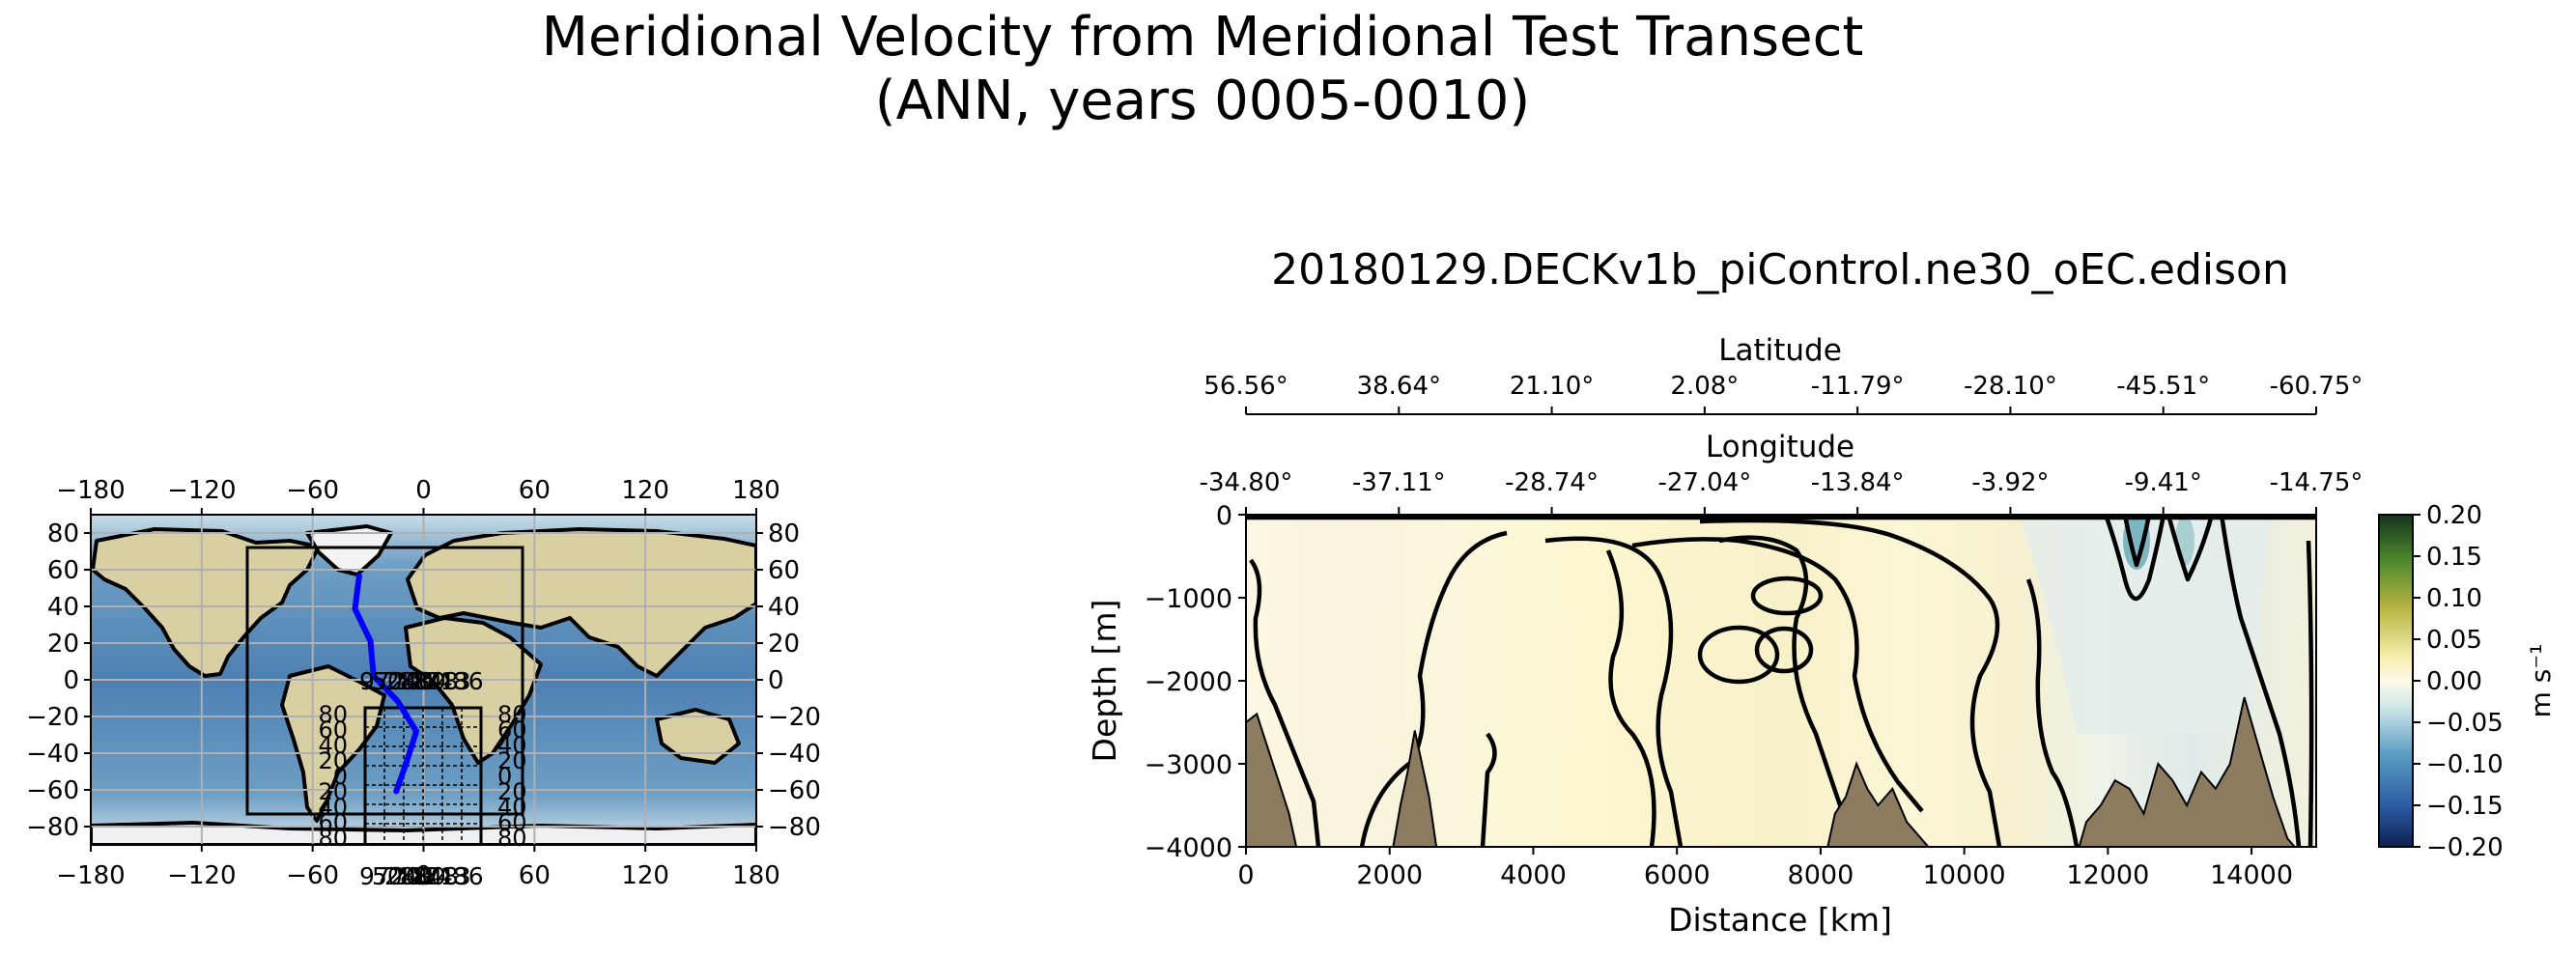 The image size is (2576, 955). I want to click on inset-gridlines, so click(423, 777).